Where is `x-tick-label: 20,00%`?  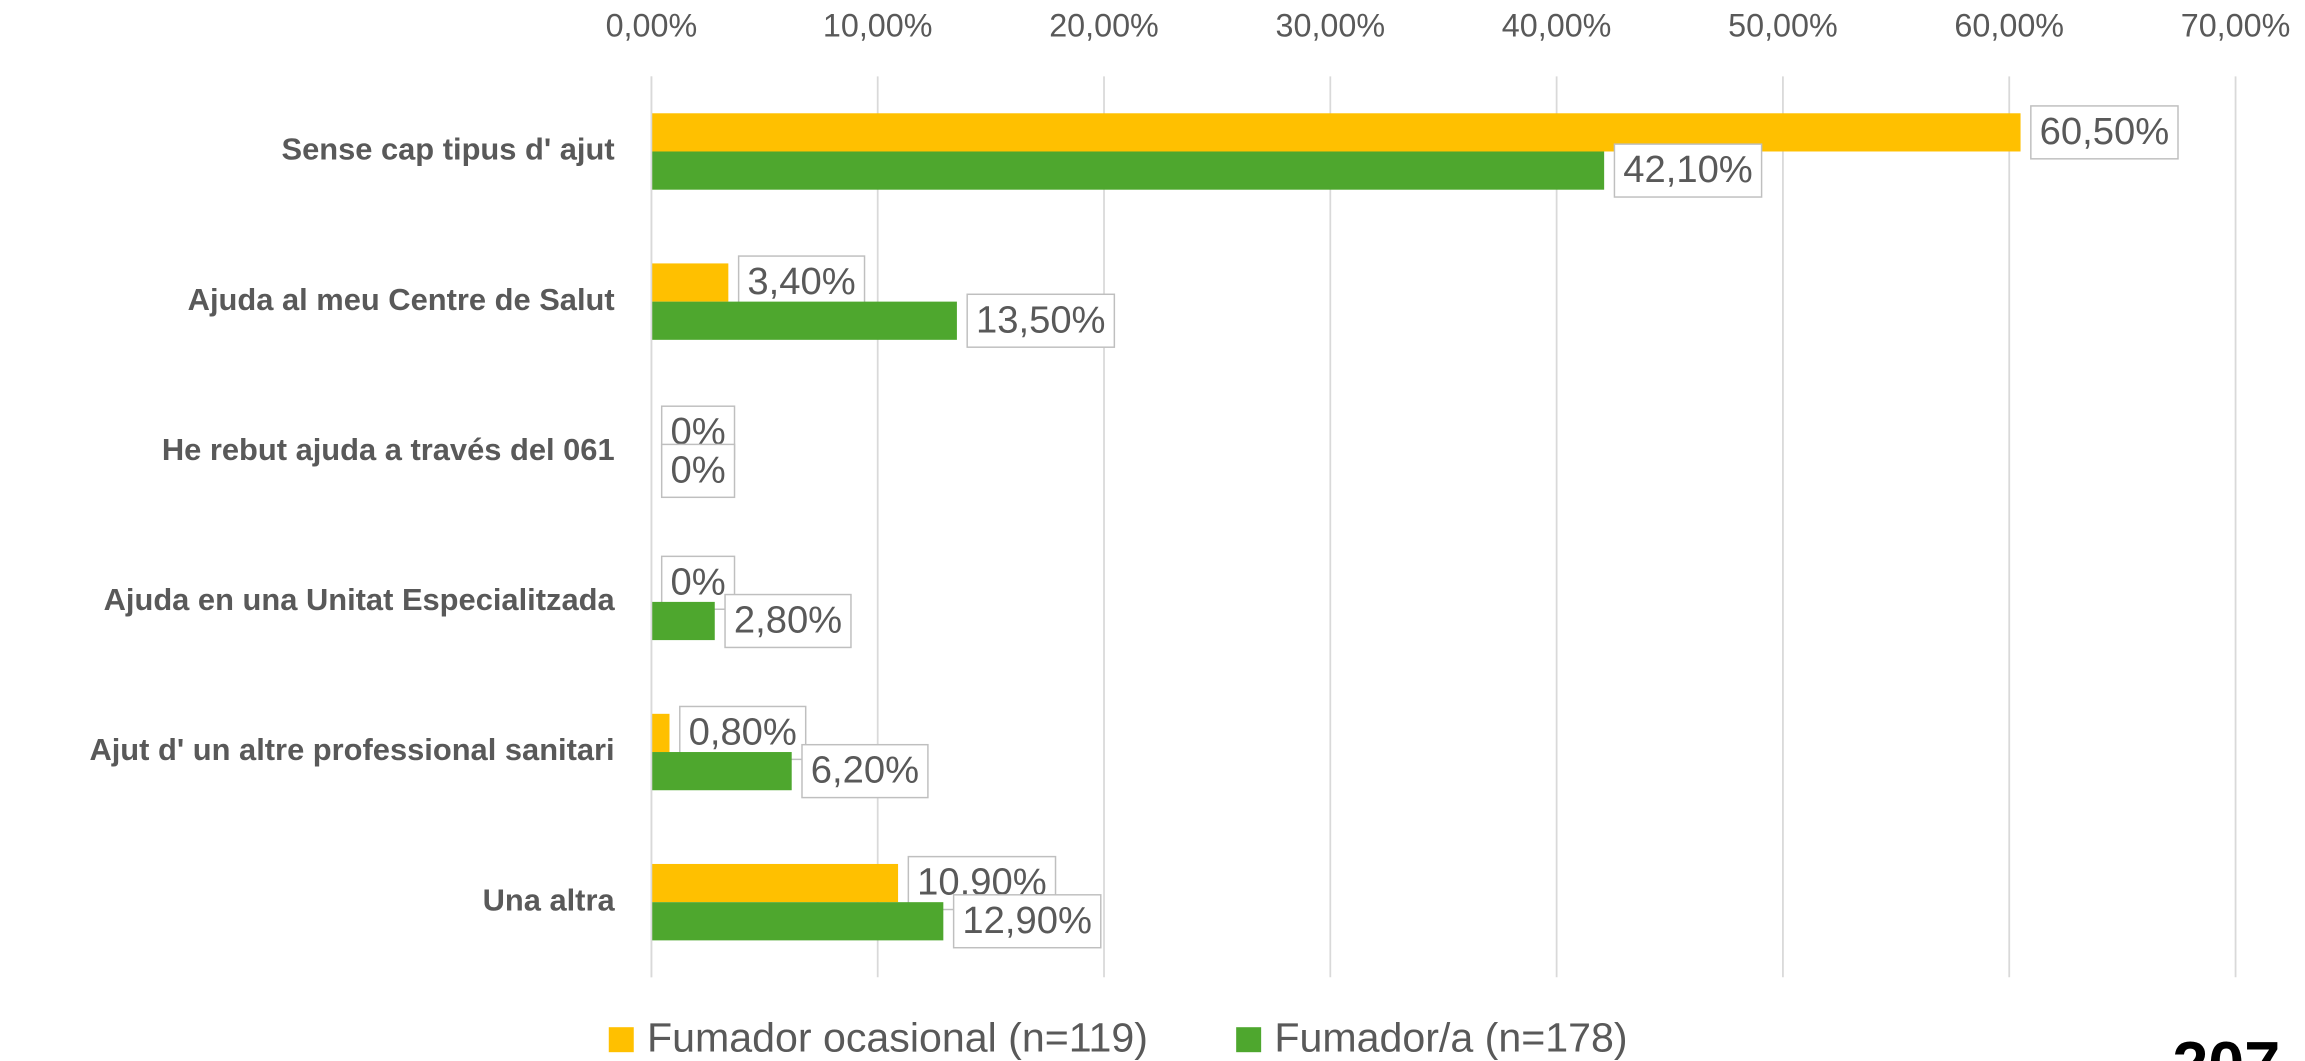 x-tick-label: 20,00% is located at coordinates (1104, 25).